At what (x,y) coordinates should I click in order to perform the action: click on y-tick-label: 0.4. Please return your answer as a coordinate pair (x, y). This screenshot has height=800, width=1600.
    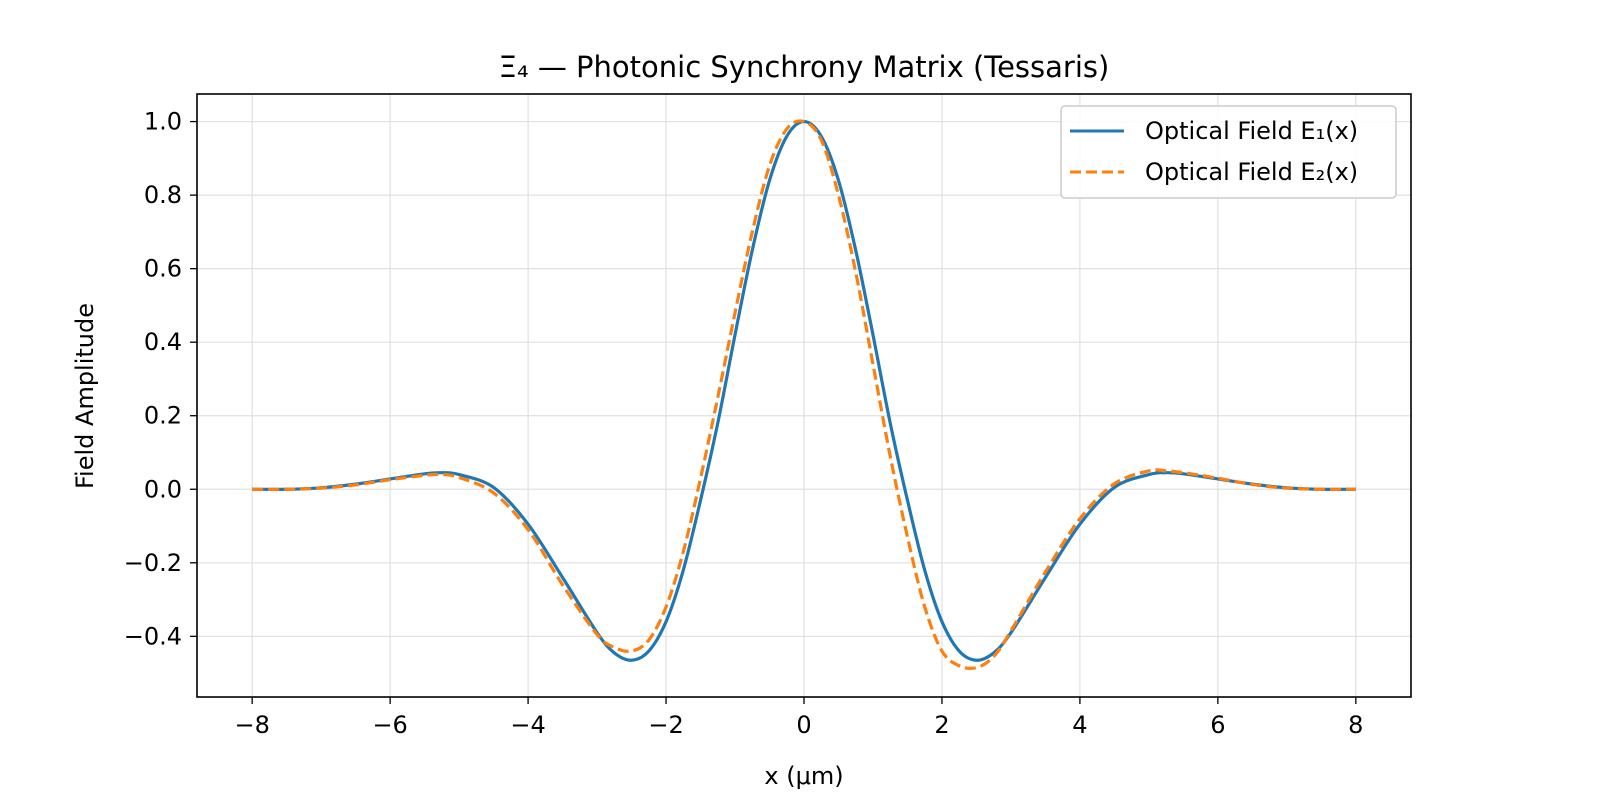
    Looking at the image, I should click on (163, 342).